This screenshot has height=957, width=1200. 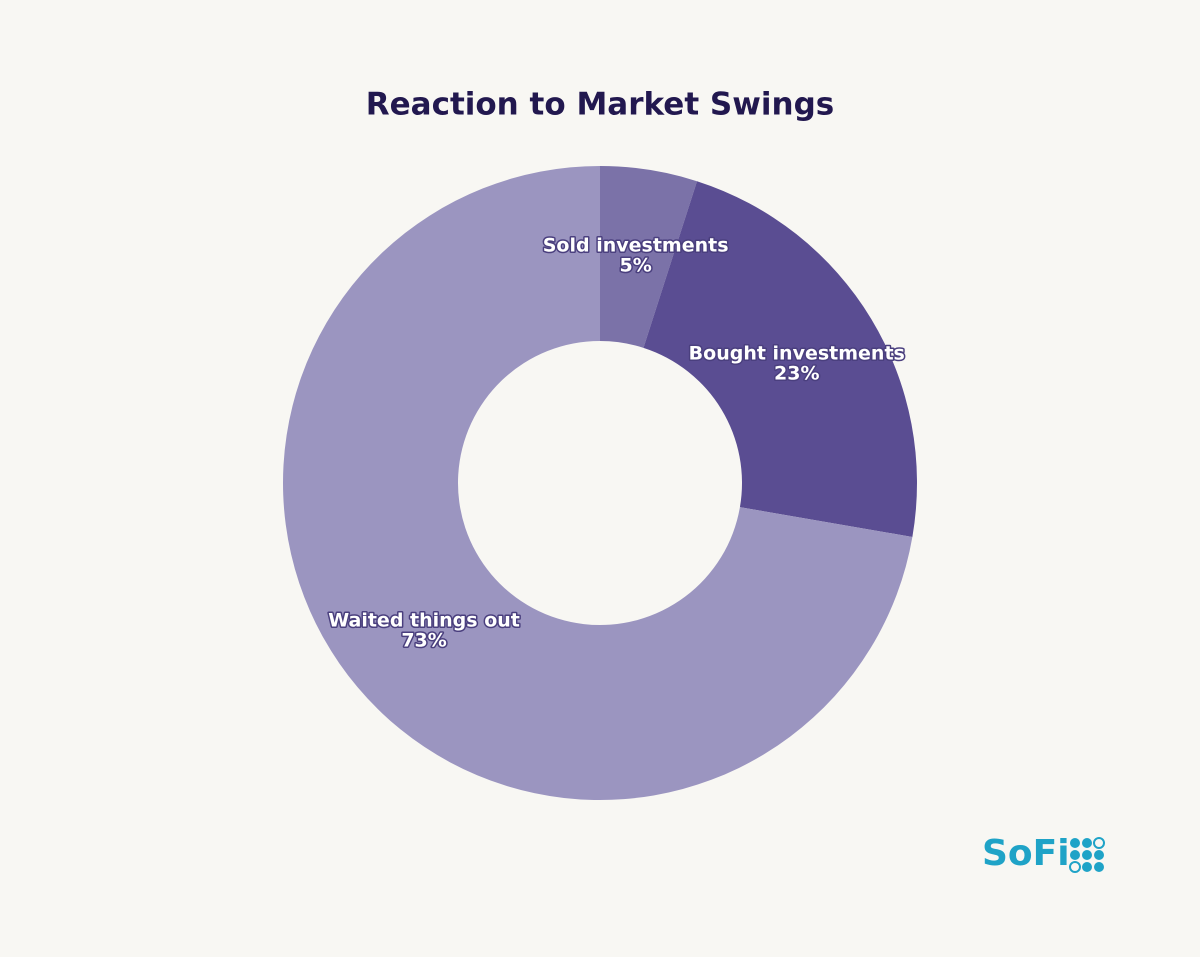 What do you see at coordinates (635, 265) in the screenshot?
I see `slice-value: 5%` at bounding box center [635, 265].